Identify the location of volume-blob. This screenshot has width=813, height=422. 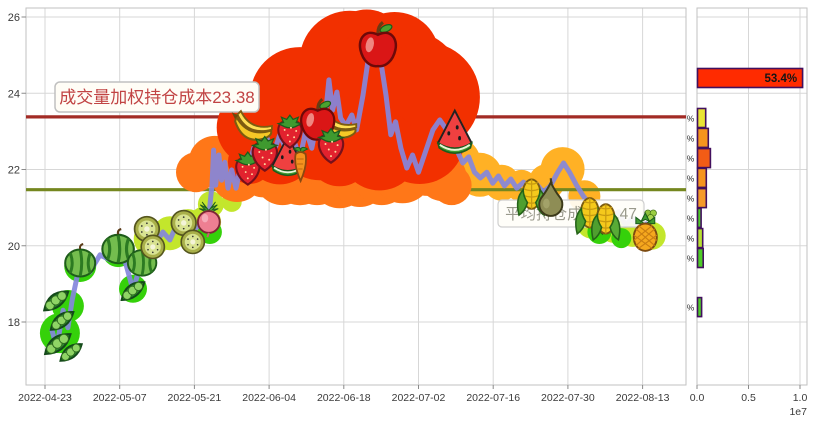
(379, 150).